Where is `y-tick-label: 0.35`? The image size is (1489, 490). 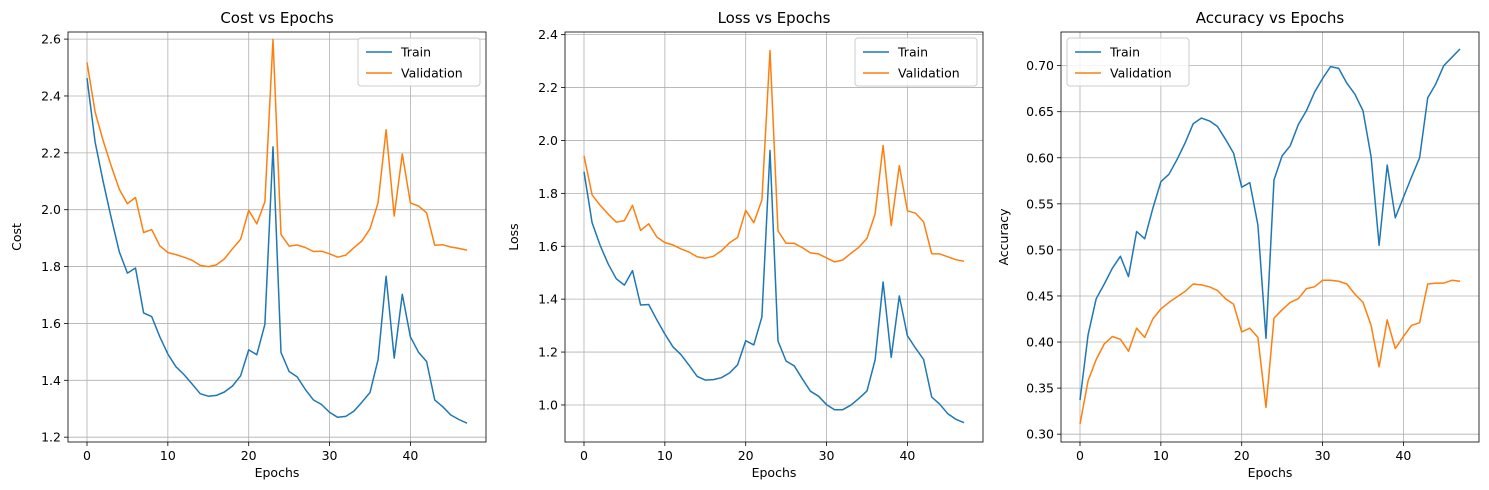
y-tick-label: 0.35 is located at coordinates (1040, 388).